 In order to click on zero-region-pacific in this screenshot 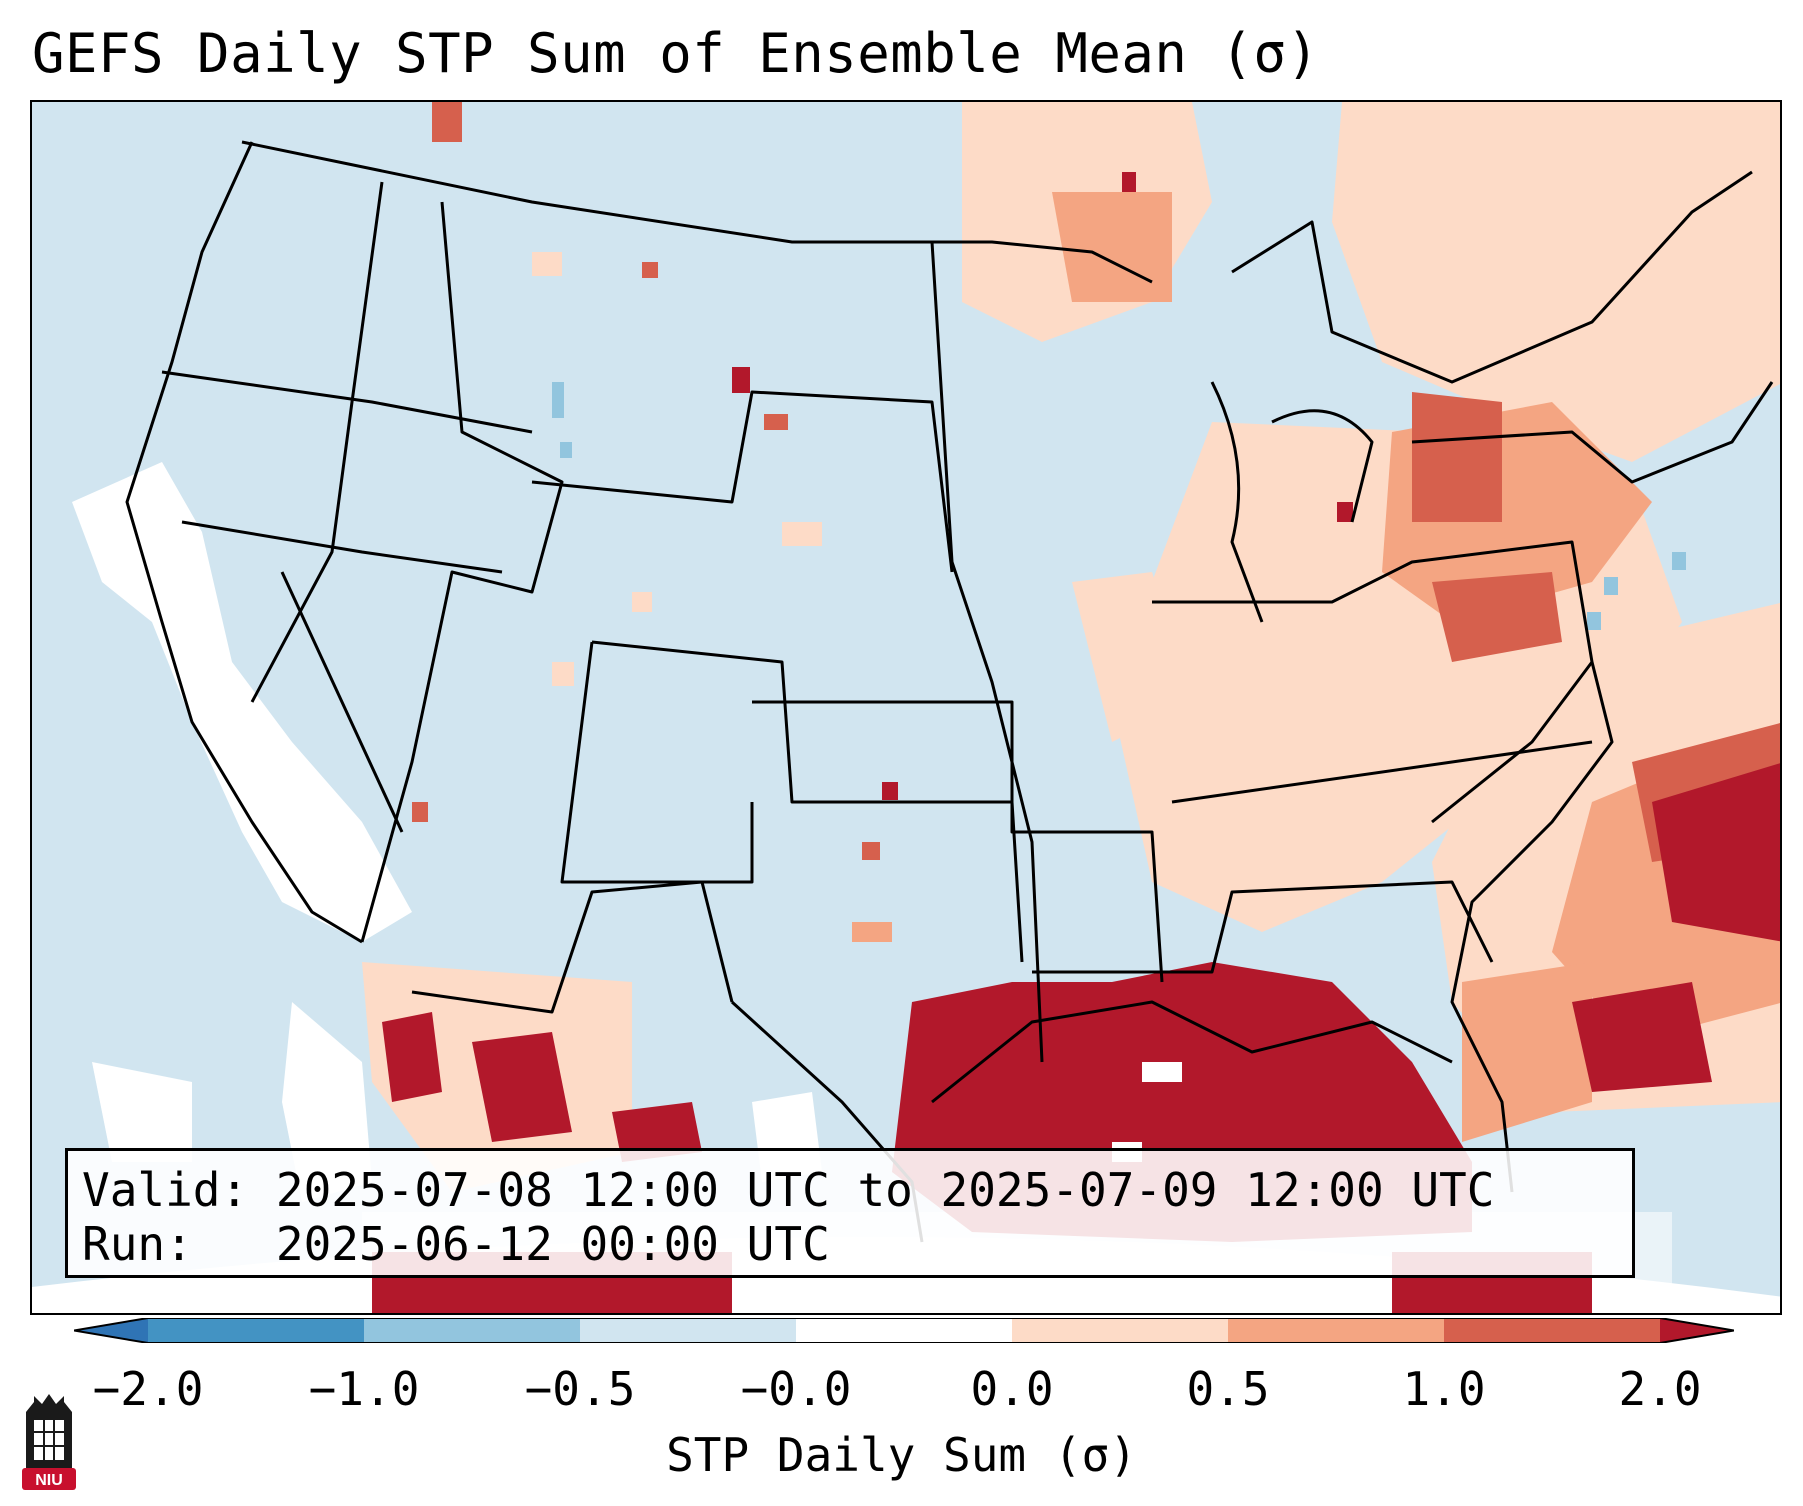, I will do `click(242, 702)`.